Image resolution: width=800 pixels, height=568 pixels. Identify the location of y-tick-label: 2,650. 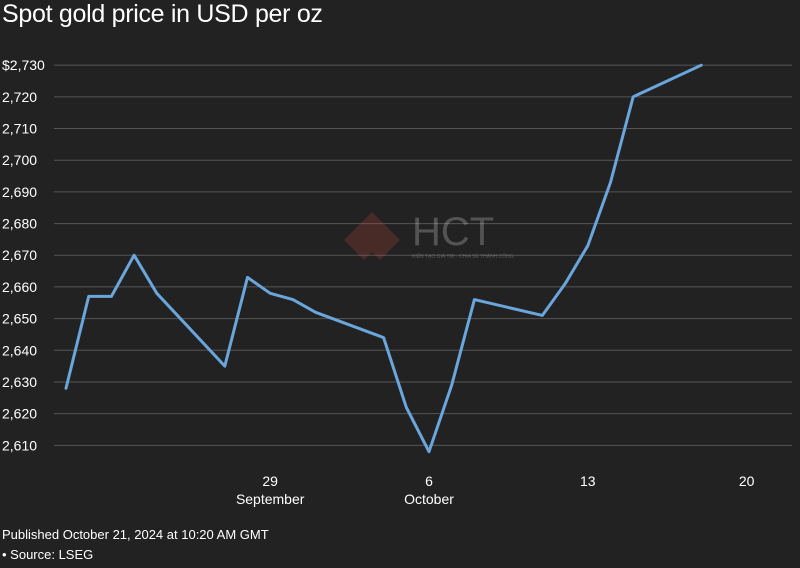
(19, 319).